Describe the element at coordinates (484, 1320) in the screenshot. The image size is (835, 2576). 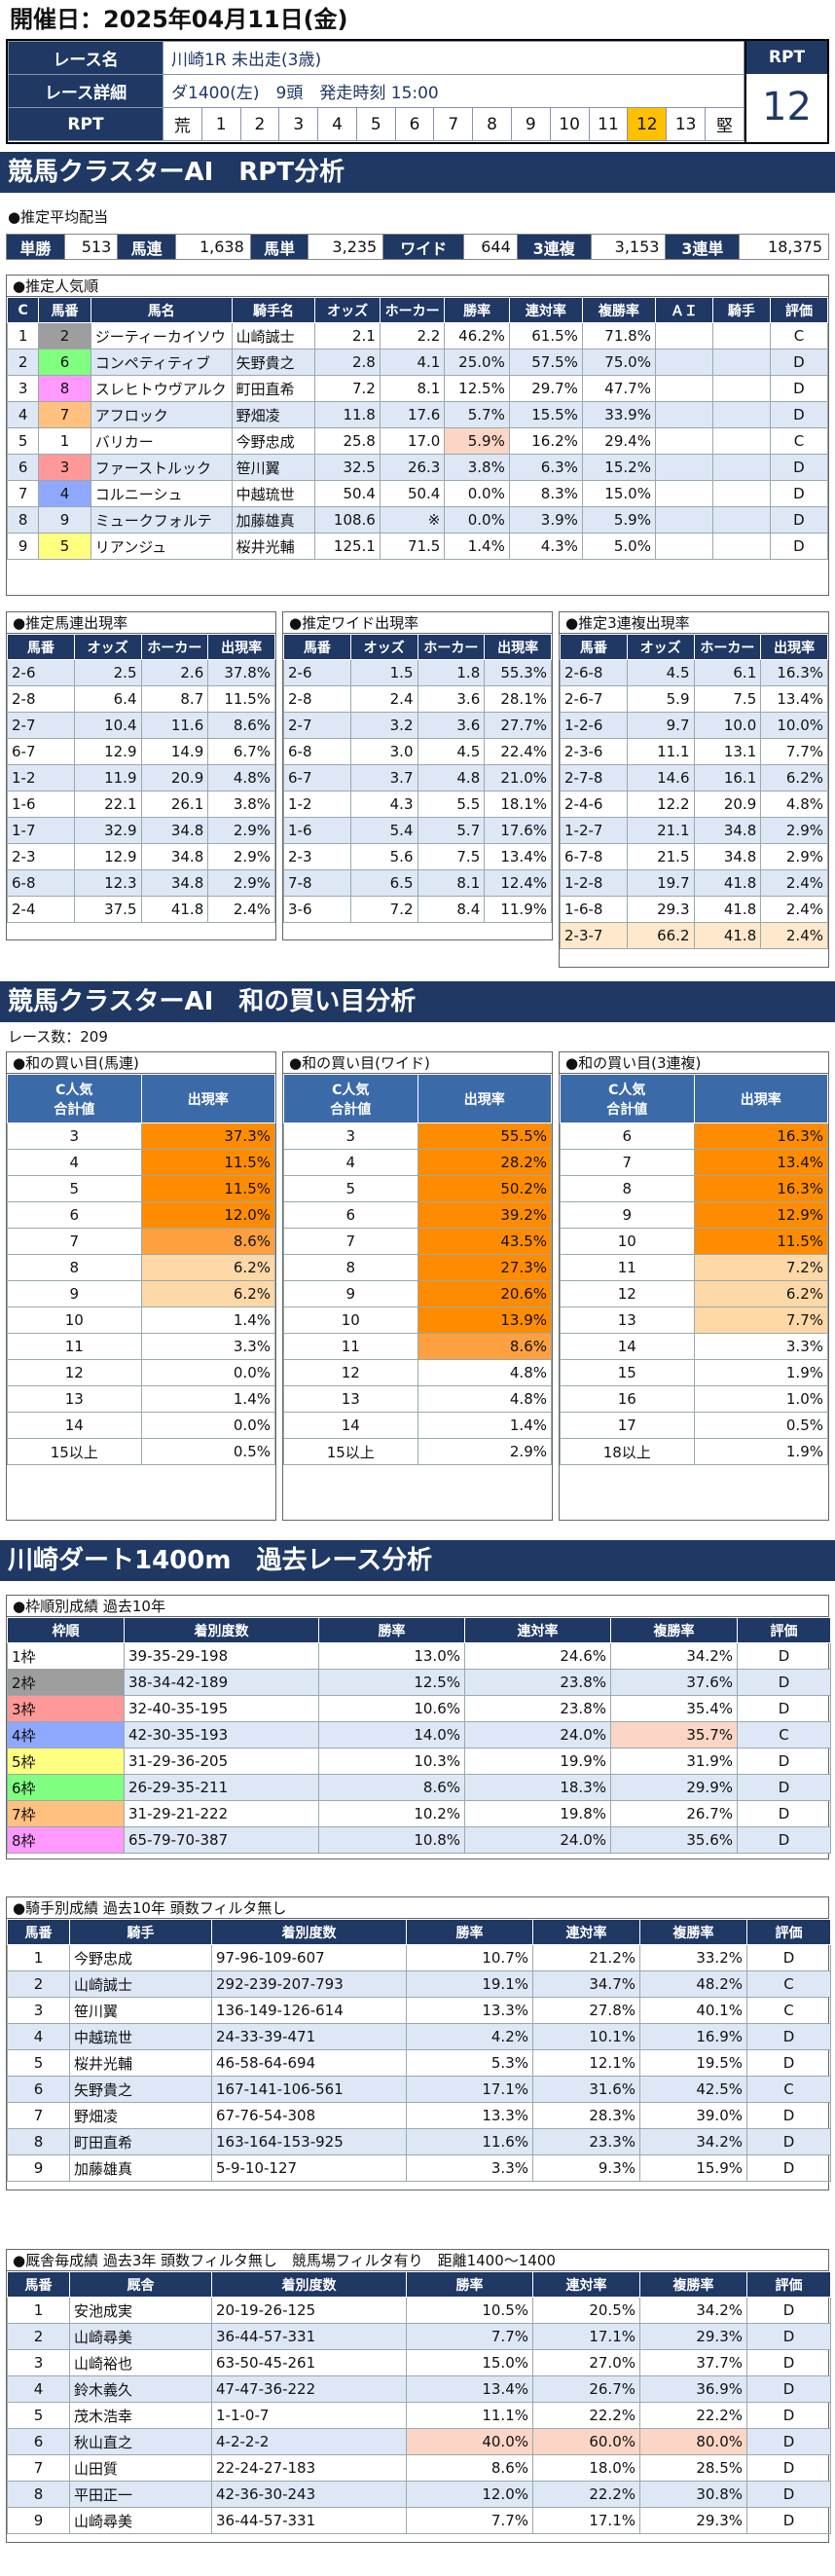
I see `wa-rate: 13.9%` at that location.